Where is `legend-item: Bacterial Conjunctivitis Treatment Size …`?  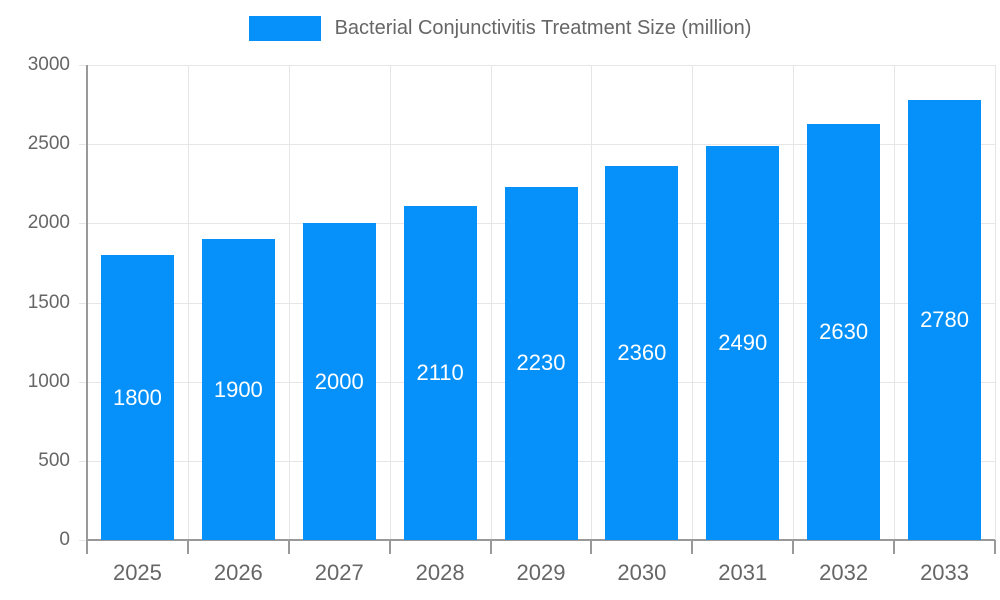 legend-item: Bacterial Conjunctivitis Treatment Size … is located at coordinates (500, 28).